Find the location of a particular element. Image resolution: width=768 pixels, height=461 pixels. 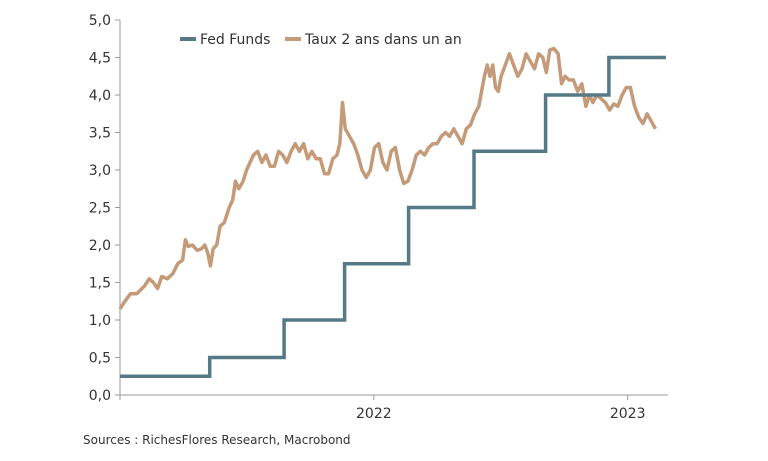

y-tick-label: 3,0 is located at coordinates (100, 171).